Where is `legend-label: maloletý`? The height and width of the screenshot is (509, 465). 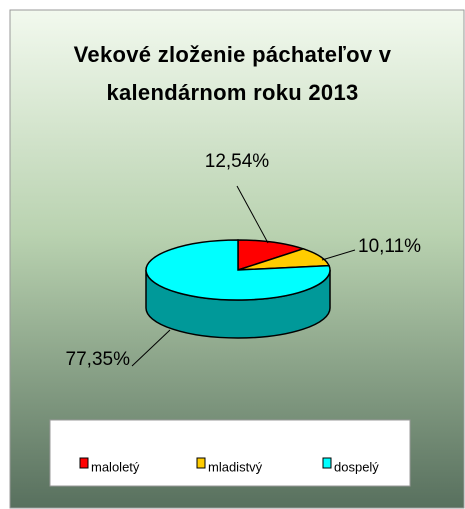 legend-label: maloletý is located at coordinates (115, 466).